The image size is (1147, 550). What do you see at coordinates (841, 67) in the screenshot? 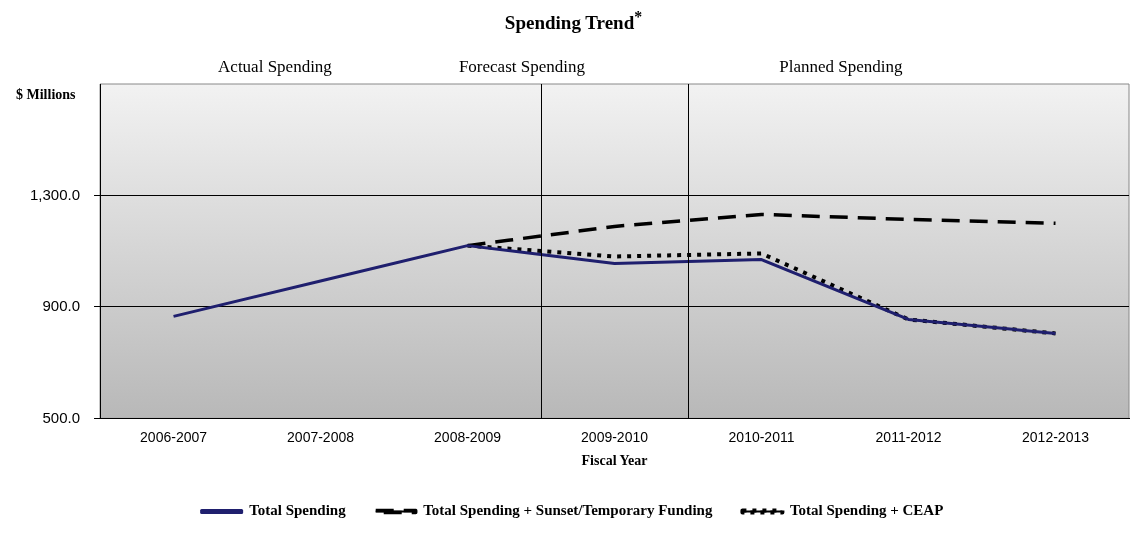
I see `text: Planned Spending` at bounding box center [841, 67].